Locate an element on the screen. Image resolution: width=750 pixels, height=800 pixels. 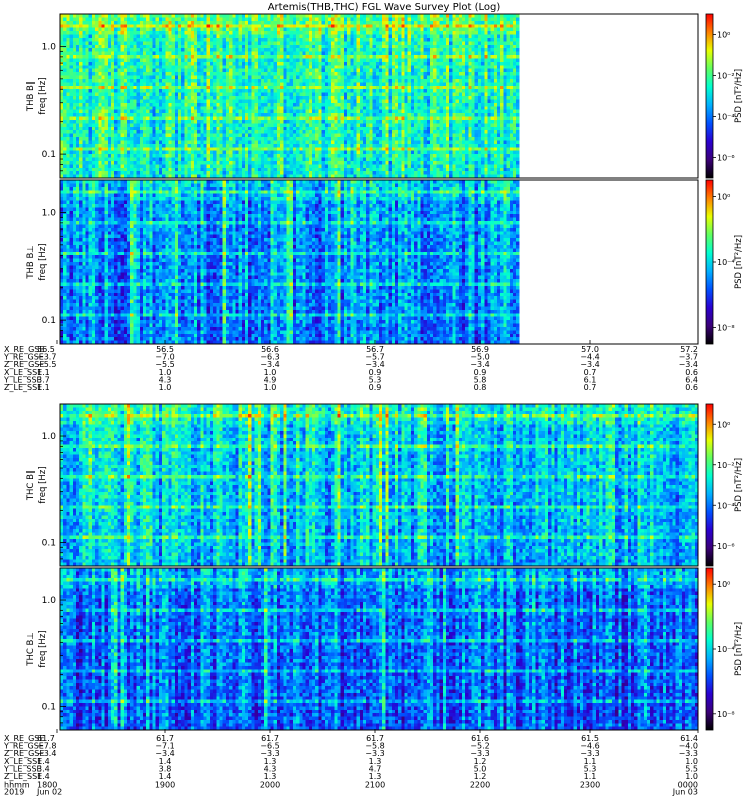
time-label-hhmm: hhmm is located at coordinates (17, 785).